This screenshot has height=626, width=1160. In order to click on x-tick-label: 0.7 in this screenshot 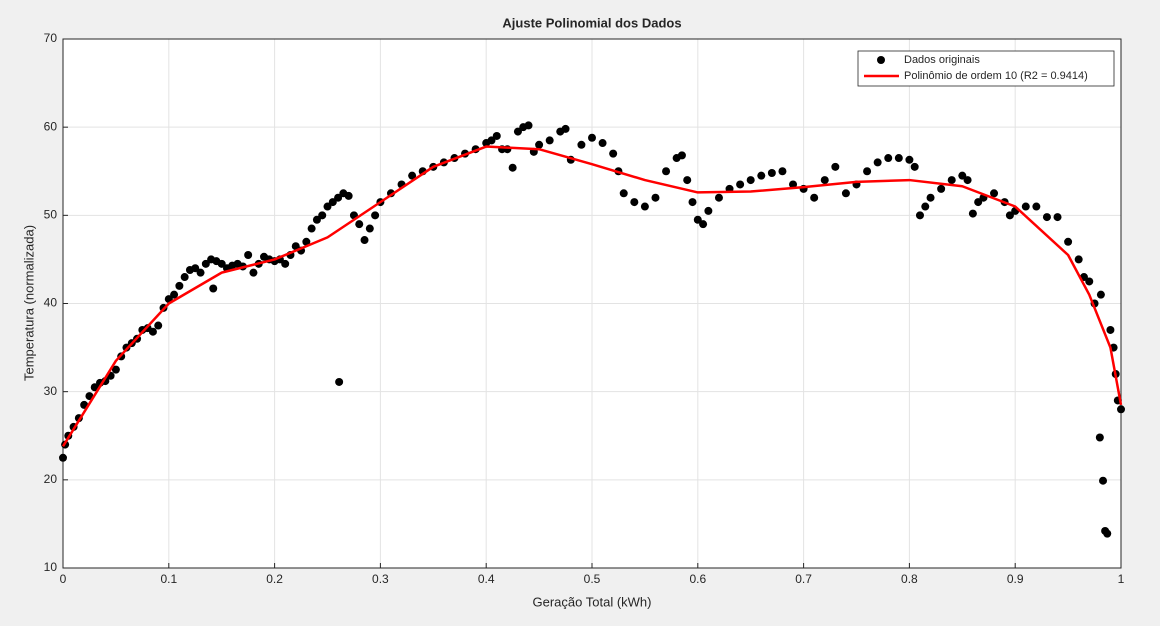, I will do `click(803, 579)`.